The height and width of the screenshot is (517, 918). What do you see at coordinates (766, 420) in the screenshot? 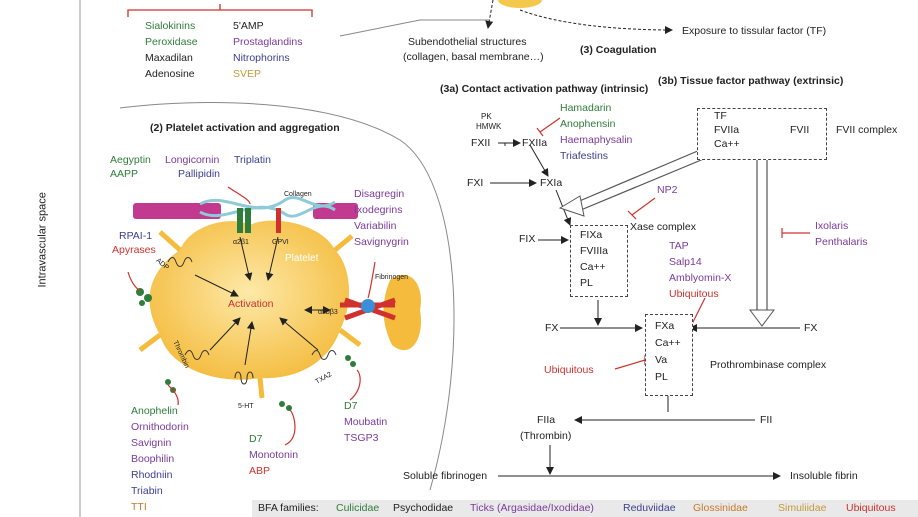
I see `fii-label: FII` at bounding box center [766, 420].